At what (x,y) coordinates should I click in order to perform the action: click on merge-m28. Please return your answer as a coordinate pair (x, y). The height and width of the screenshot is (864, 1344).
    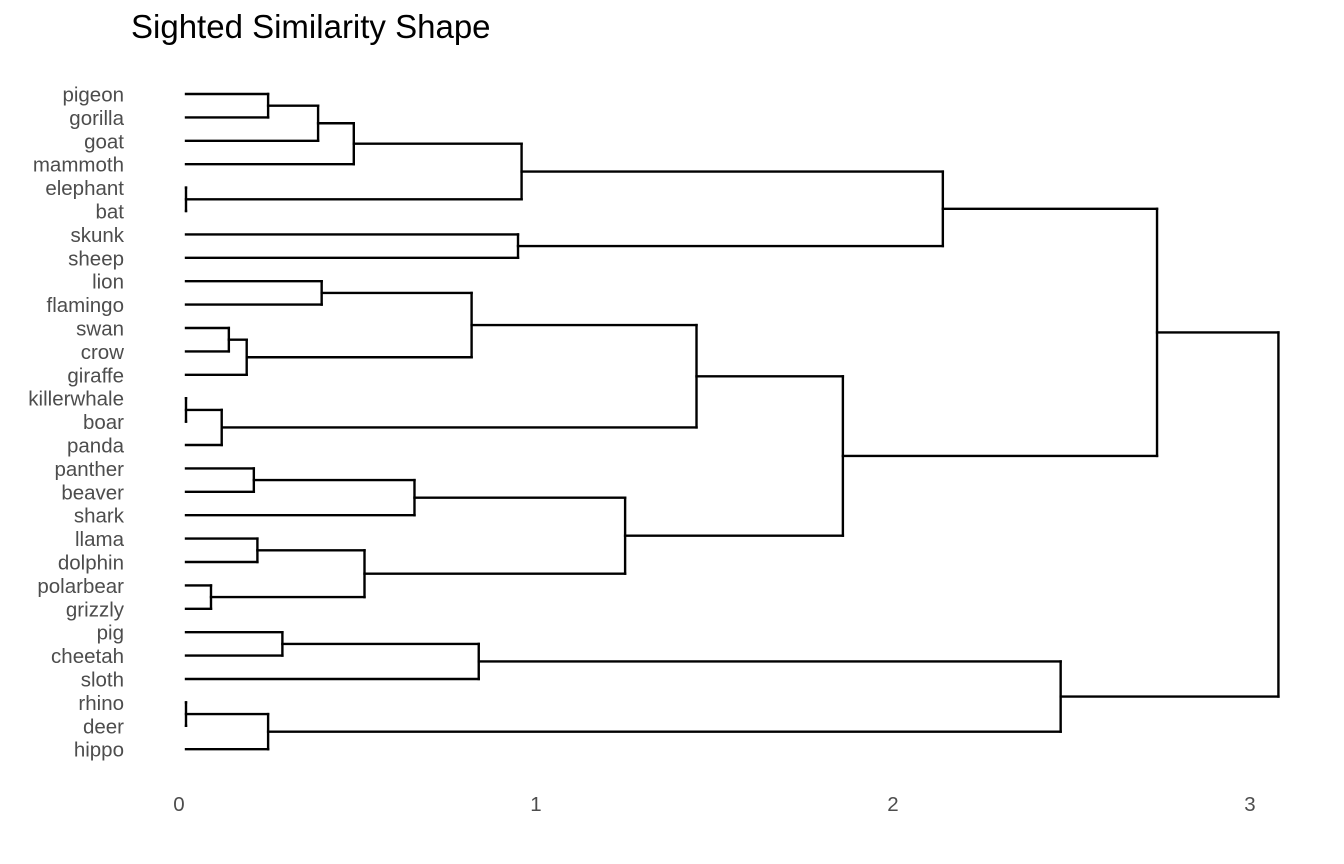
    Looking at the image, I should click on (1169, 514).